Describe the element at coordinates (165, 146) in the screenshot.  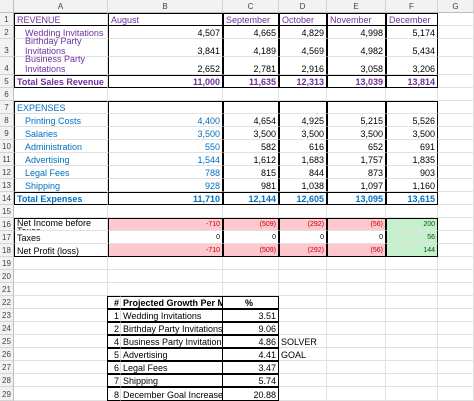
I see `expense-value: 550` at that location.